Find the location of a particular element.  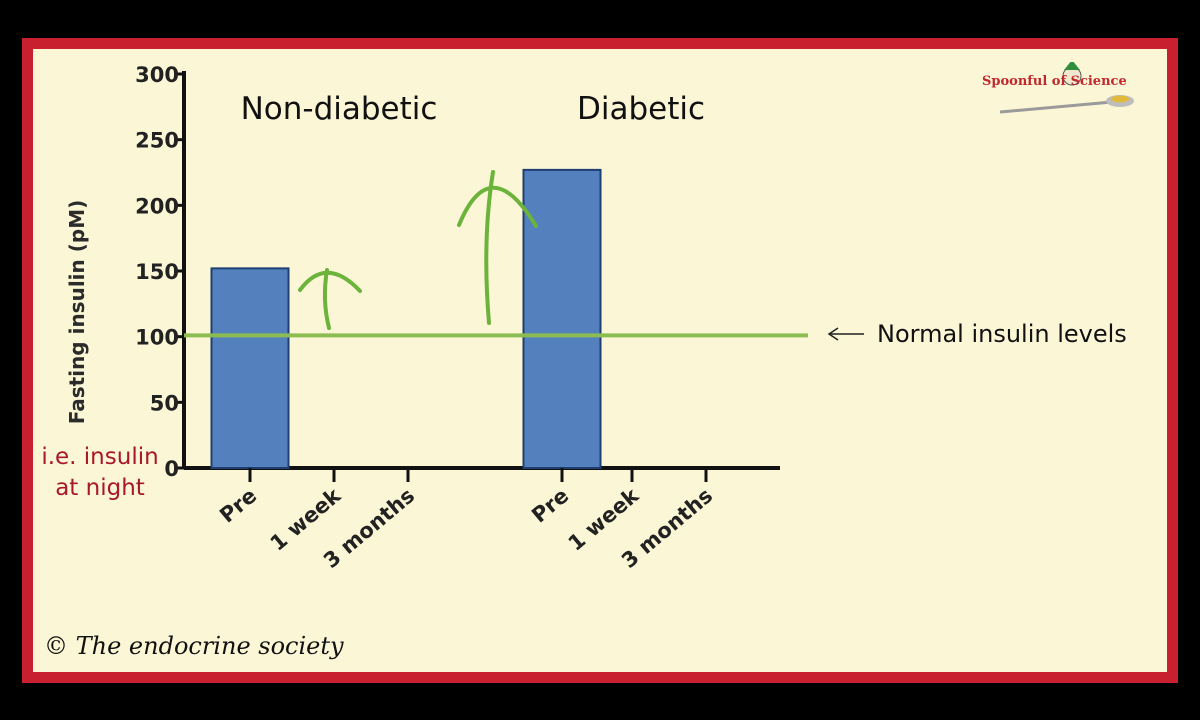

logo-text: Spoonful of Science is located at coordinates (1054, 81).